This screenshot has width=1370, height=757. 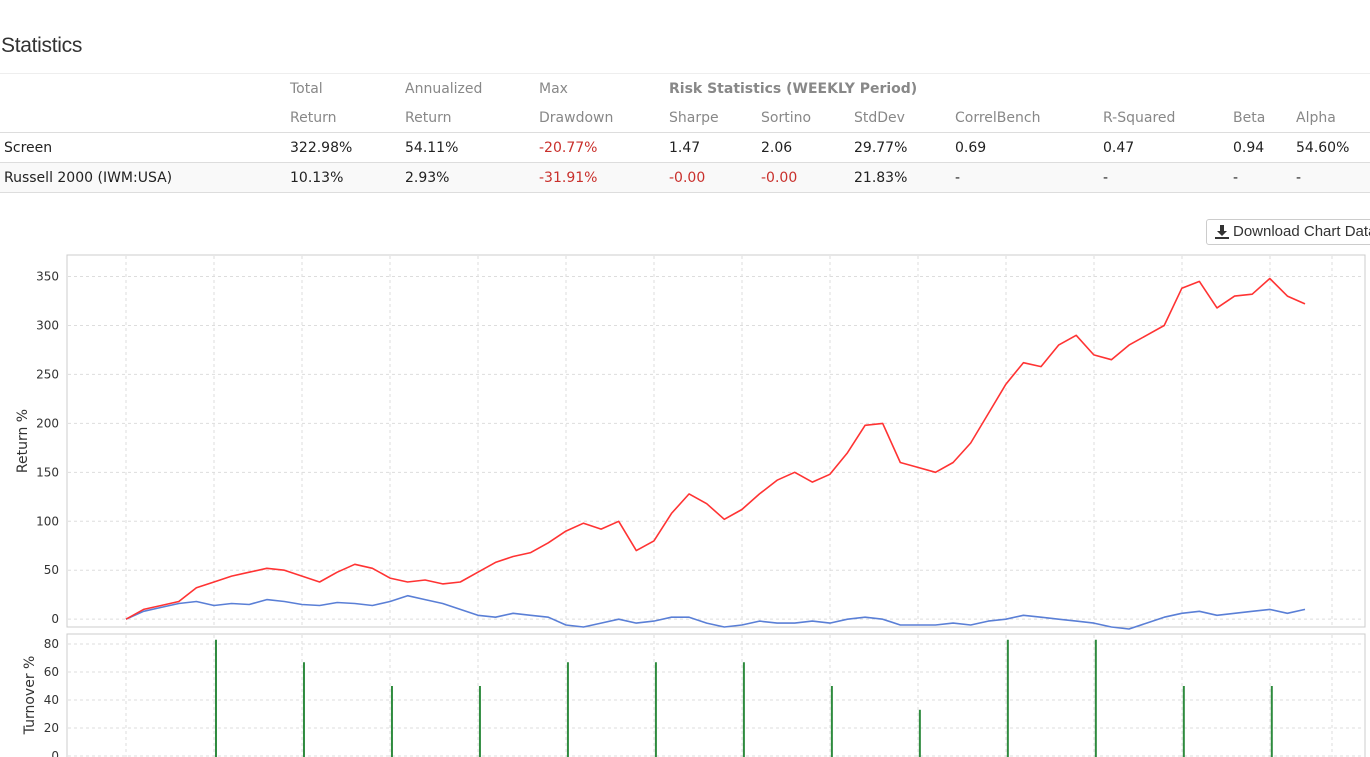 I want to click on y-tick-label: 80, so click(x=51, y=644).